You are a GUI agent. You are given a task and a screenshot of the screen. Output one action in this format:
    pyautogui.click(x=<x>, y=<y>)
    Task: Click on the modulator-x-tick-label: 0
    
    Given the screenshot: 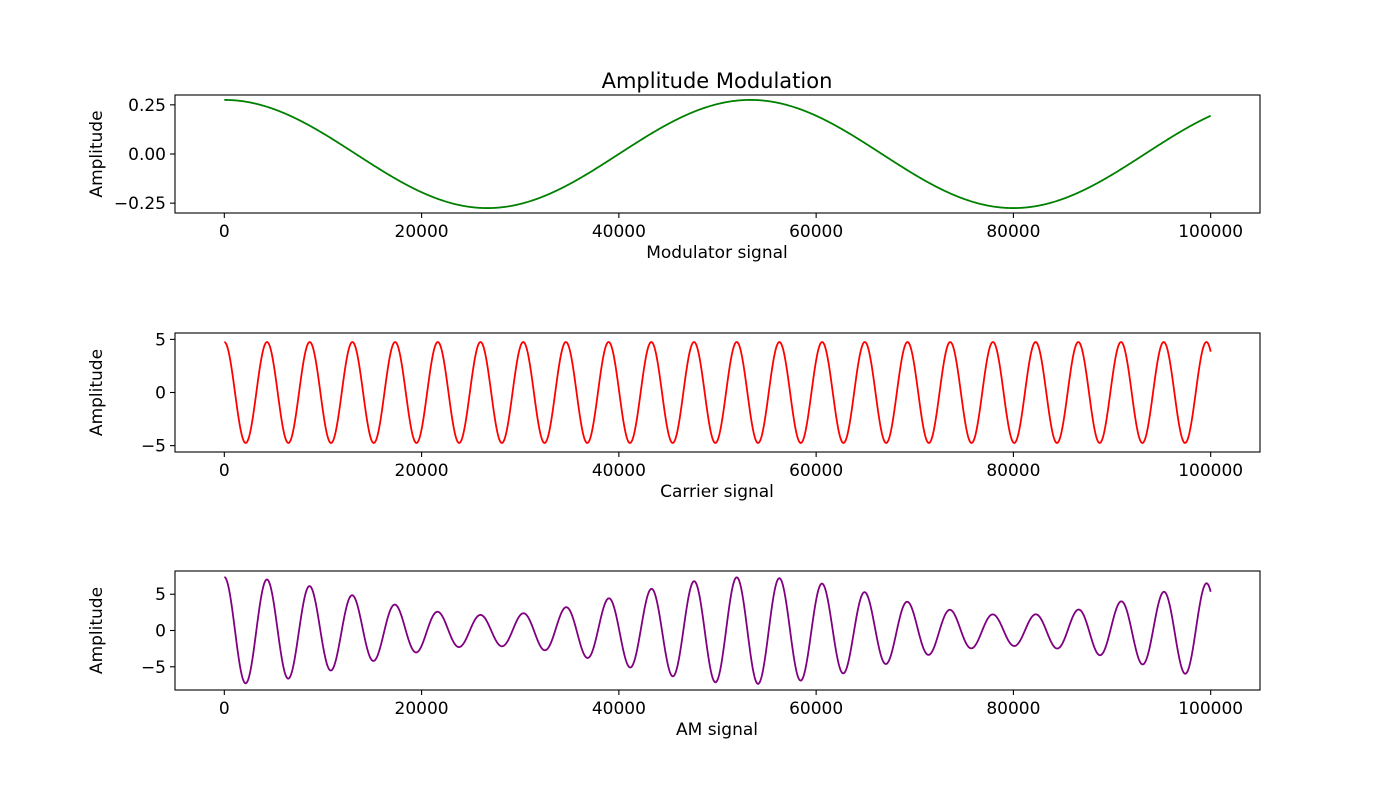 What is the action you would take?
    pyautogui.click(x=224, y=232)
    